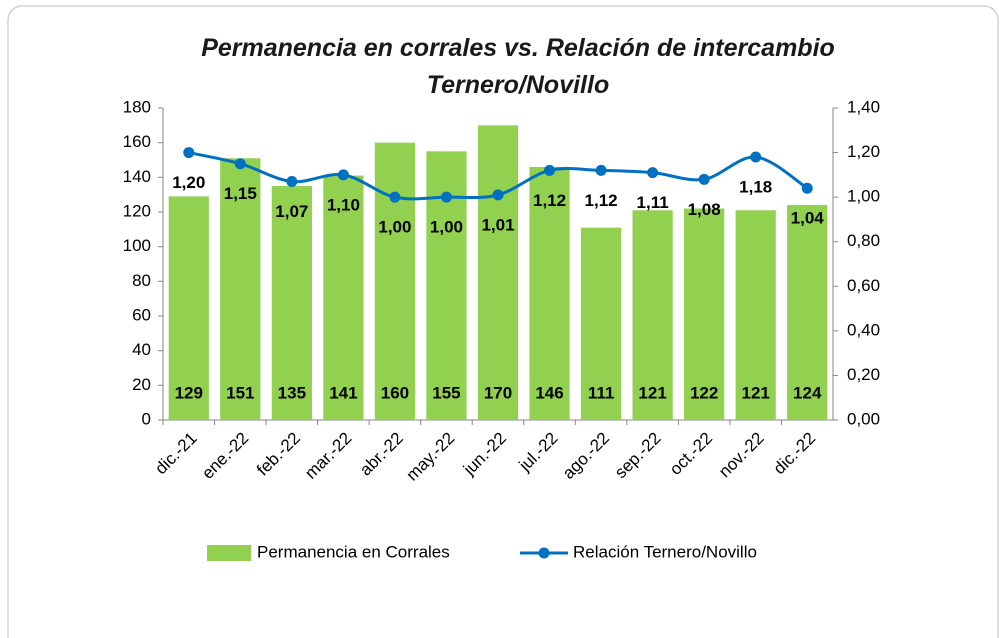  Describe the element at coordinates (704, 392) in the screenshot. I see `bar-value-label: 122` at that location.